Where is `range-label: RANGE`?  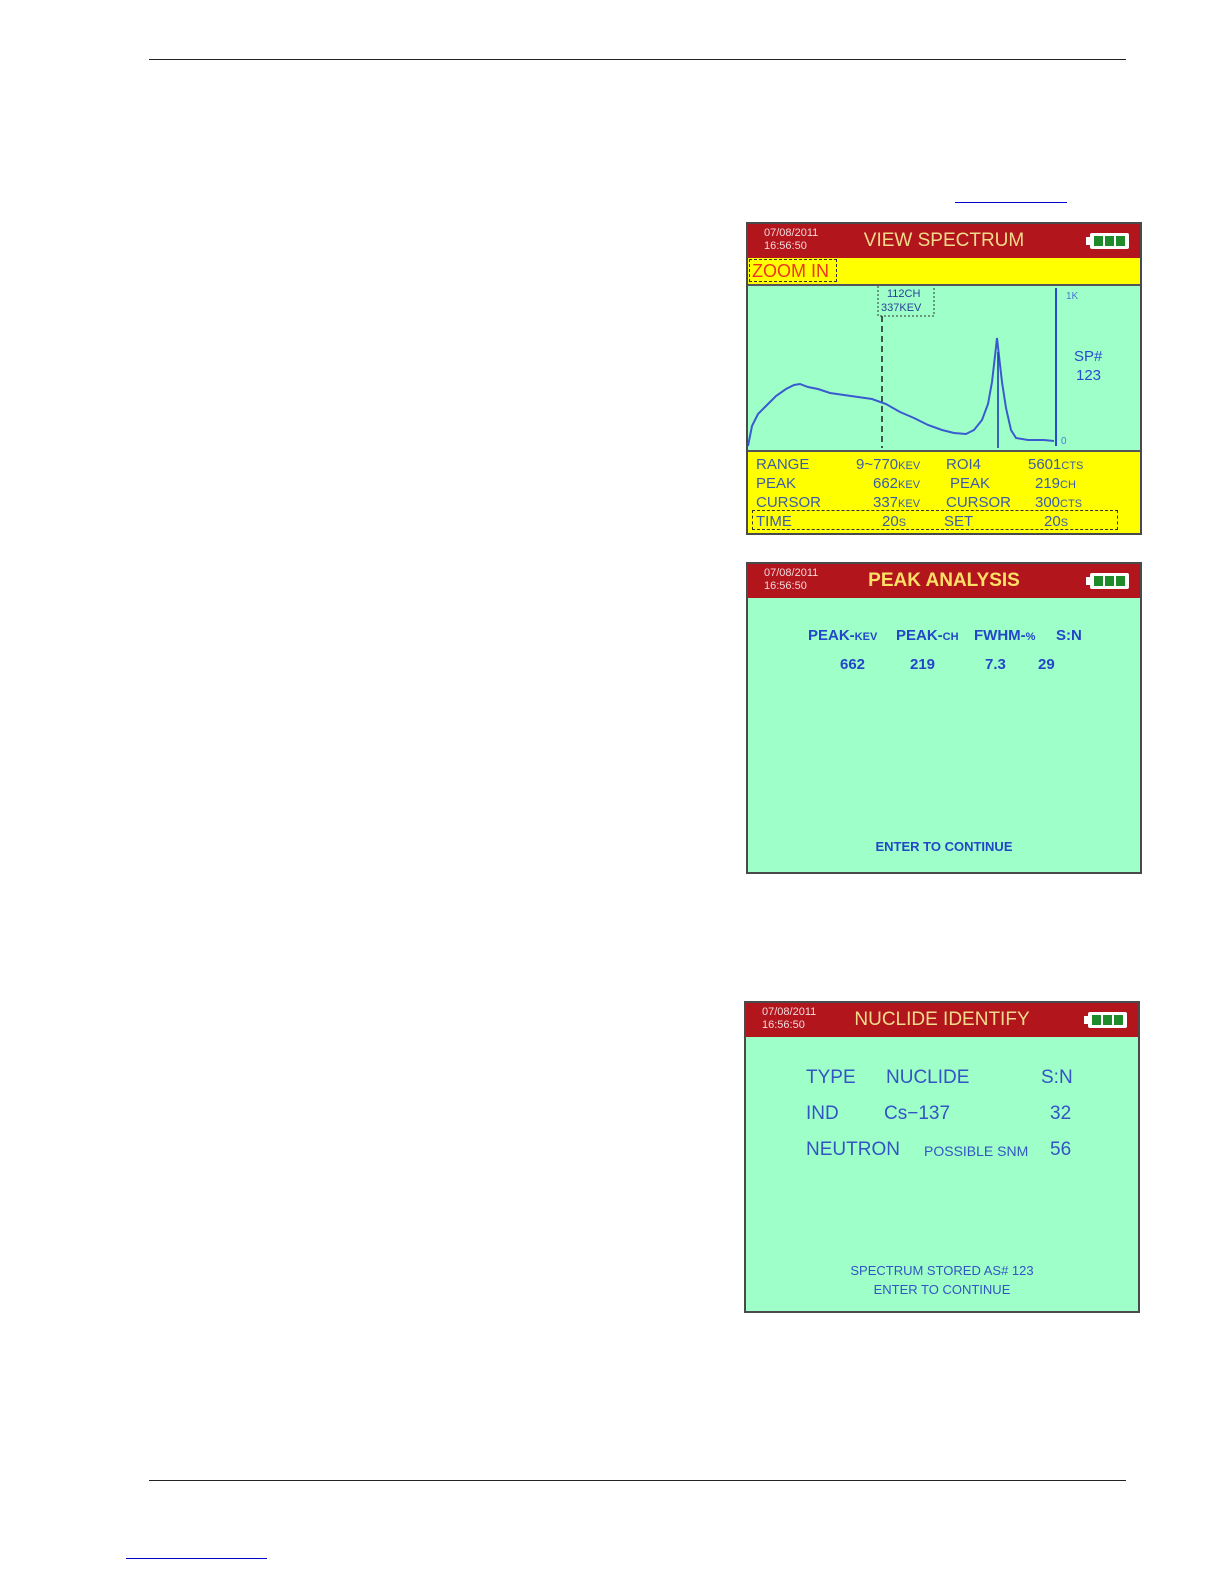
range-label: RANGE is located at coordinates (783, 464).